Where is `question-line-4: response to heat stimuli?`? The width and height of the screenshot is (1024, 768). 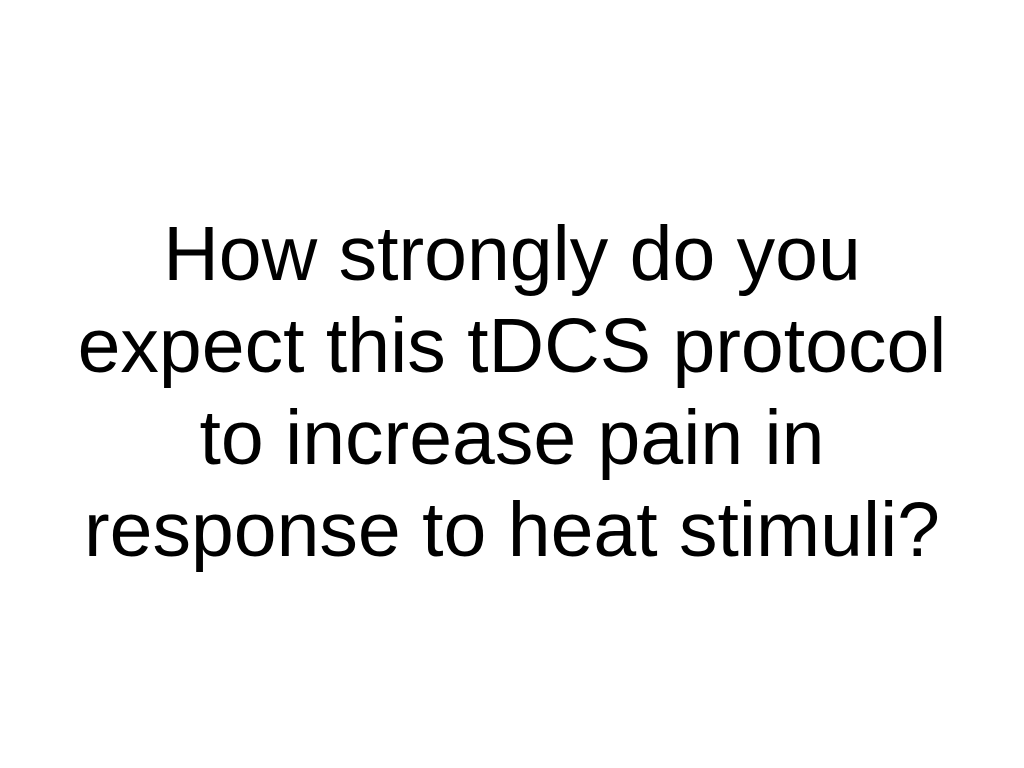
question-line-4: response to heat stimuli? is located at coordinates (512, 530).